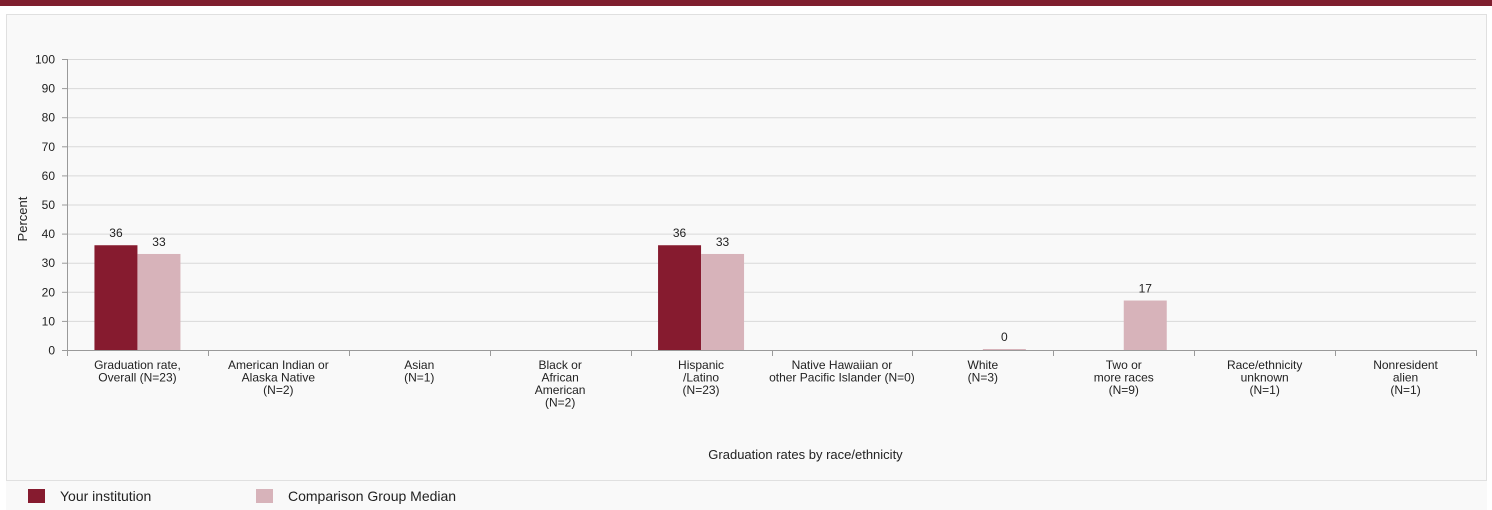  Describe the element at coordinates (1405, 378) in the screenshot. I see `x-tick-label: alien` at that location.